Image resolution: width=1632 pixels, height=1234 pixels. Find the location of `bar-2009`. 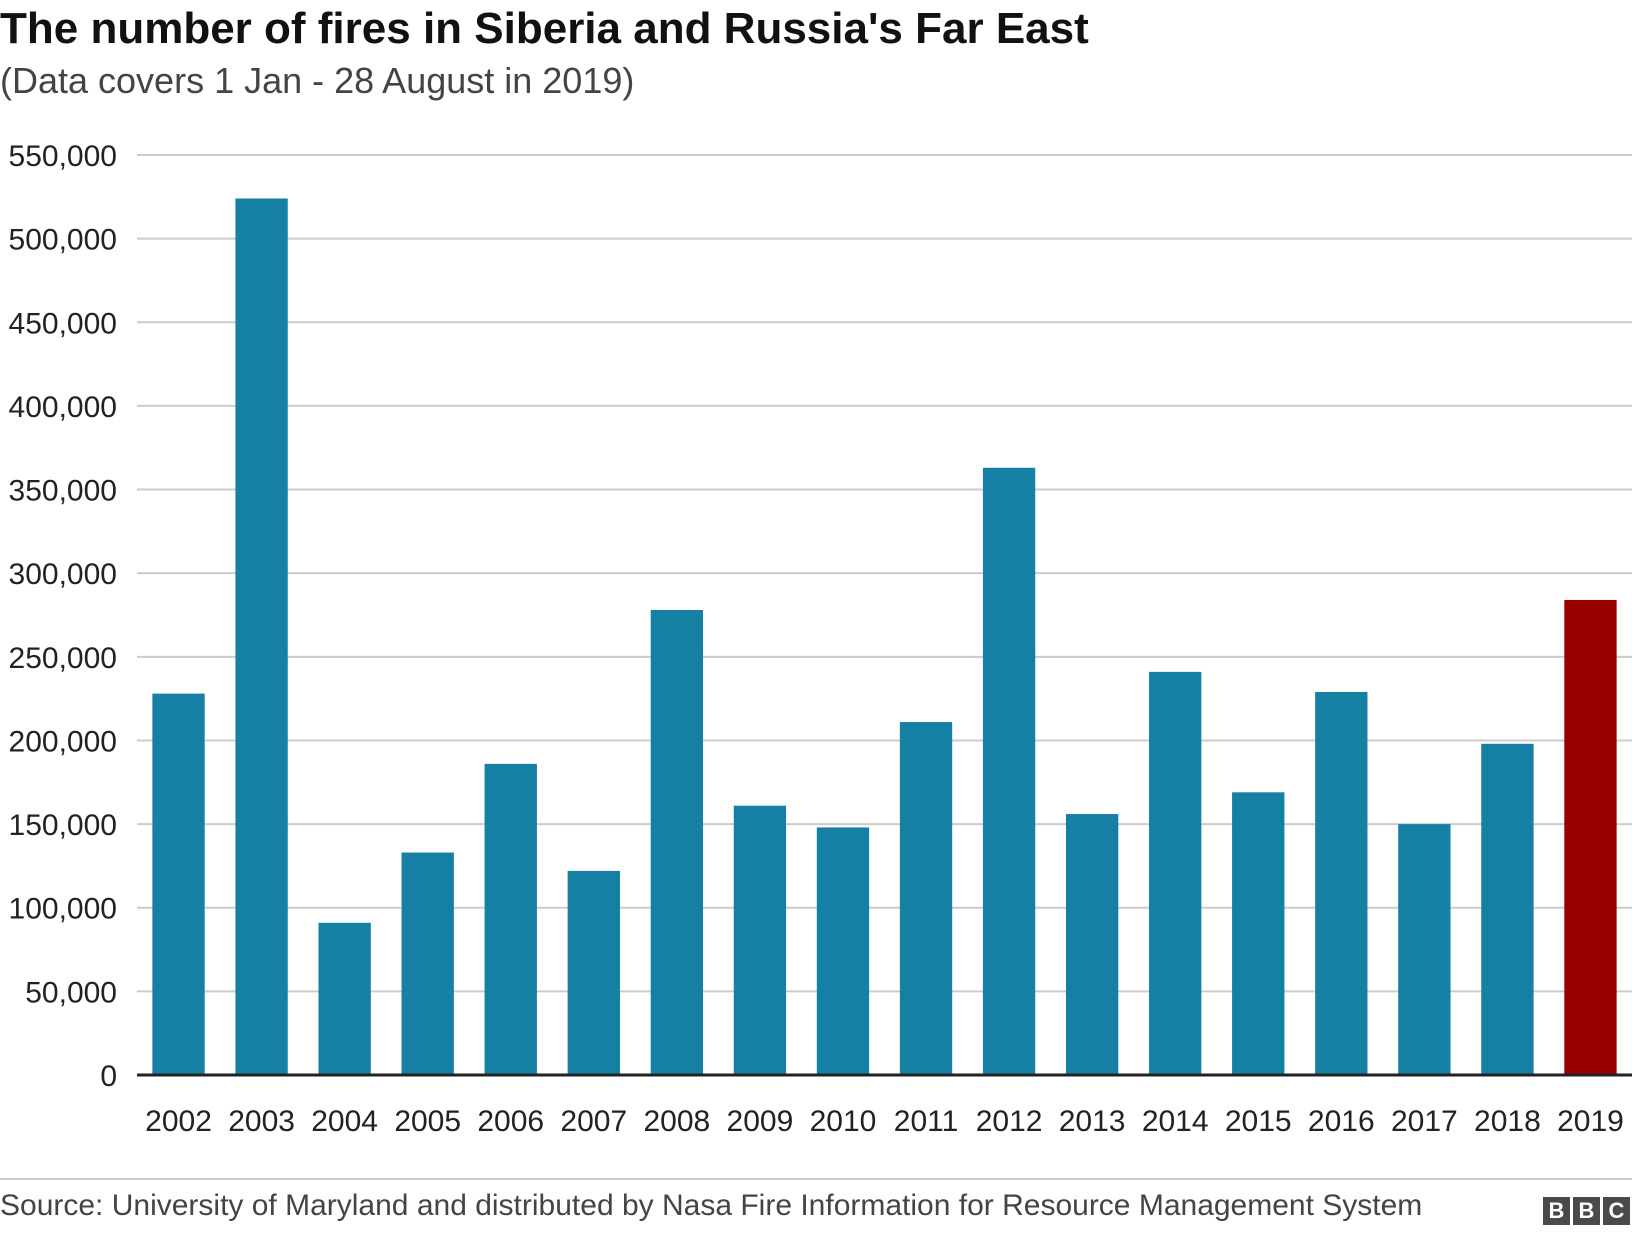

bar-2009 is located at coordinates (760, 940).